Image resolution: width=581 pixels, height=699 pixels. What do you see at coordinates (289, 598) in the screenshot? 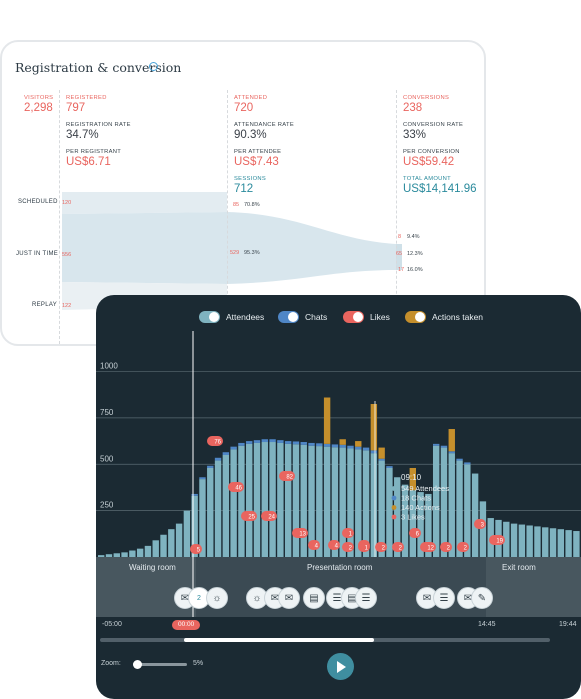
I see `chat-icon: ✉` at bounding box center [289, 598].